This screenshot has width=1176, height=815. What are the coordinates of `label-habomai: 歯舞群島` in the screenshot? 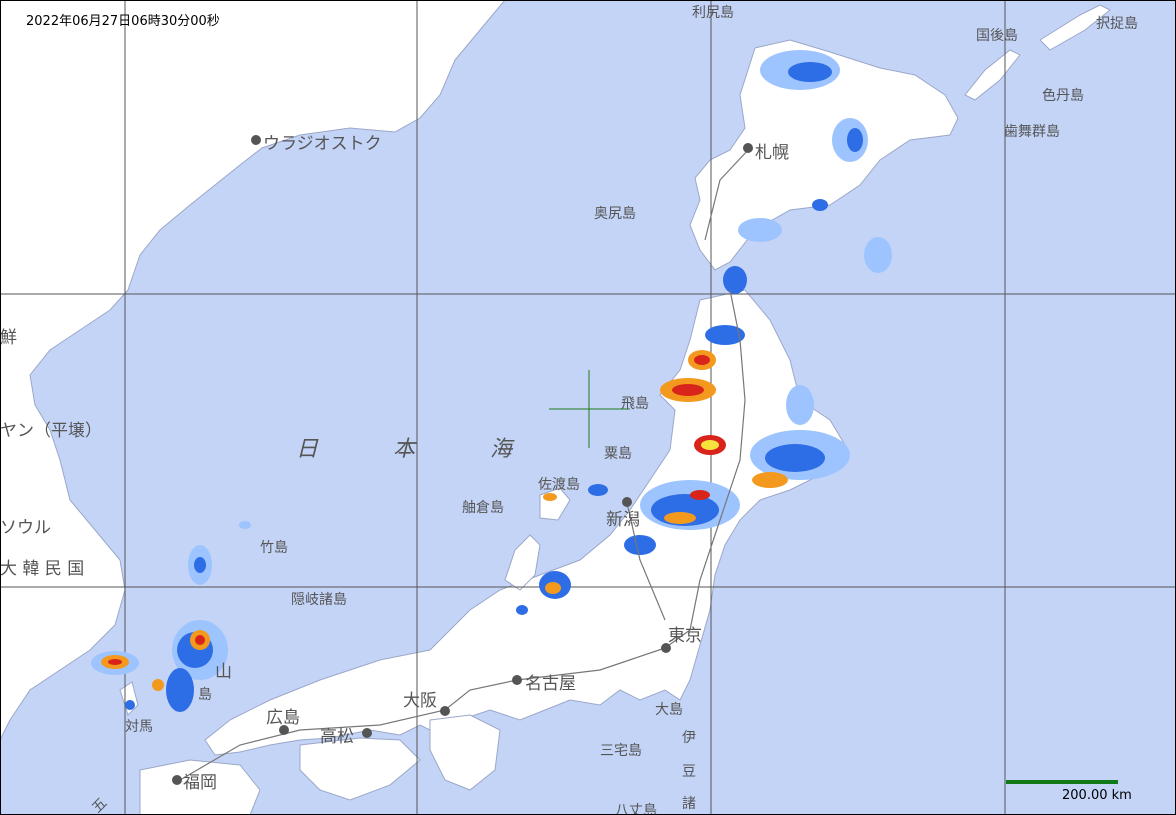 It's located at (1032, 132).